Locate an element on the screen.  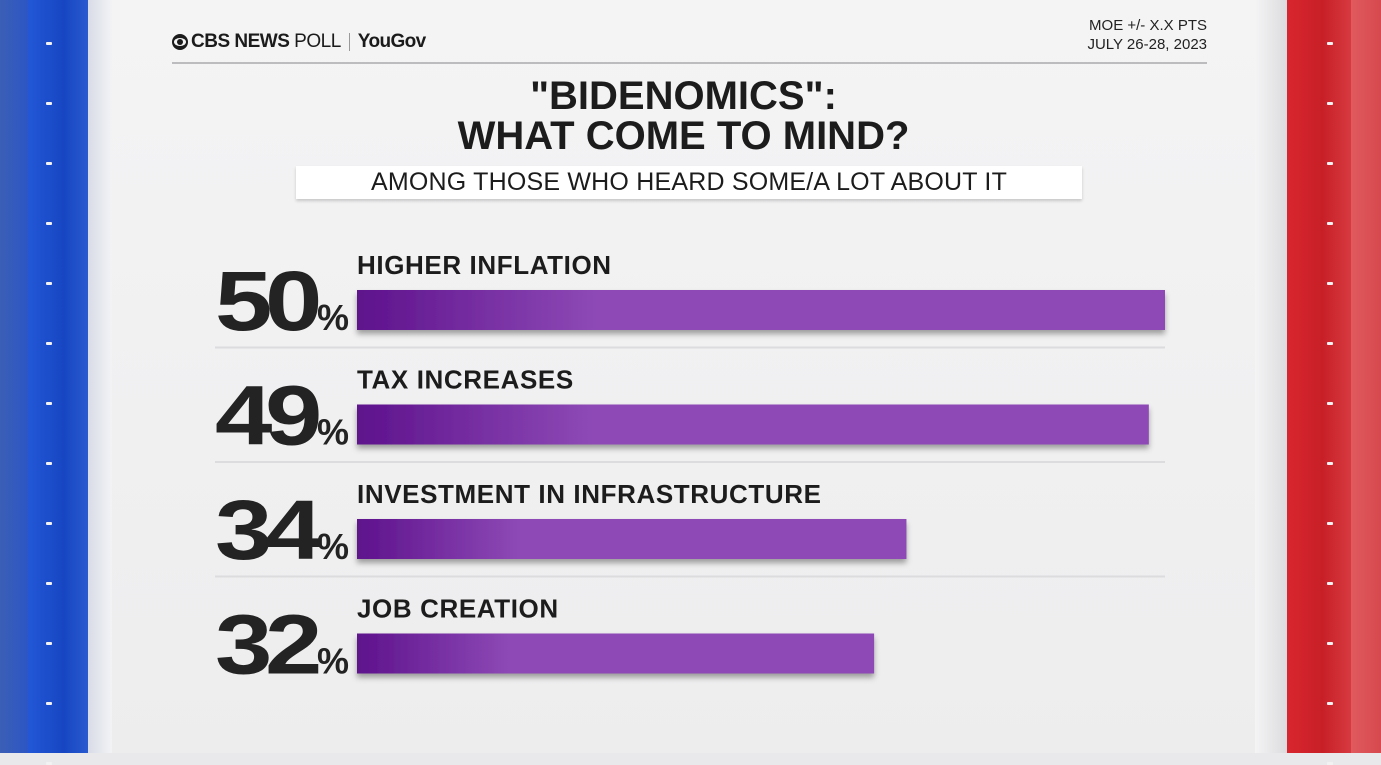
title-line-2: WHAT COME TO MIND? is located at coordinates (683, 136).